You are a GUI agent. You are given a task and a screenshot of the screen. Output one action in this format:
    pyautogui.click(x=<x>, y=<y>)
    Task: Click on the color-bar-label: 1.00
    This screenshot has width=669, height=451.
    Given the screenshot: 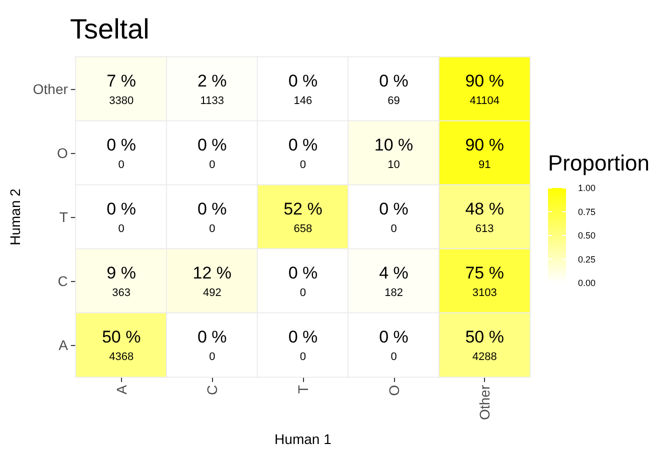 What is the action you would take?
    pyautogui.click(x=587, y=188)
    